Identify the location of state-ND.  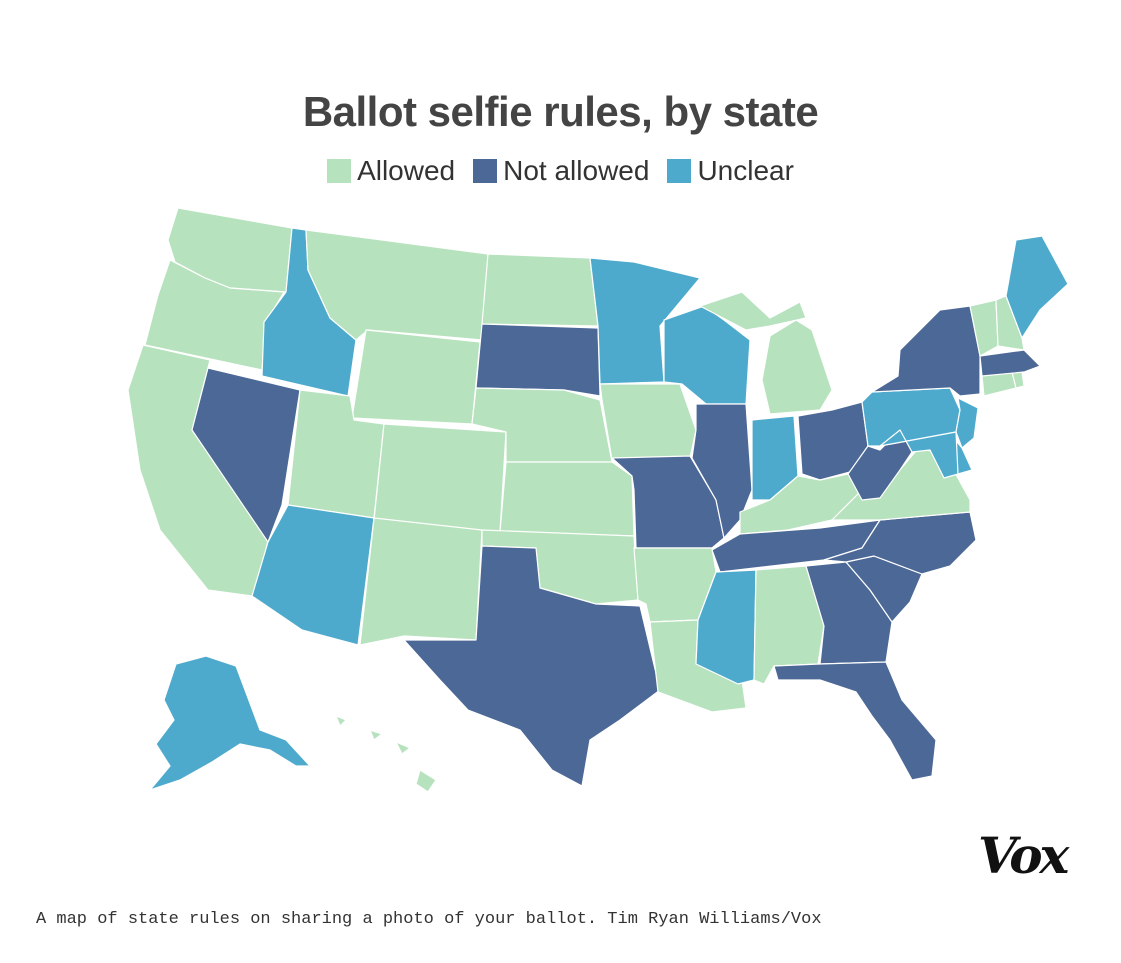
(540, 290).